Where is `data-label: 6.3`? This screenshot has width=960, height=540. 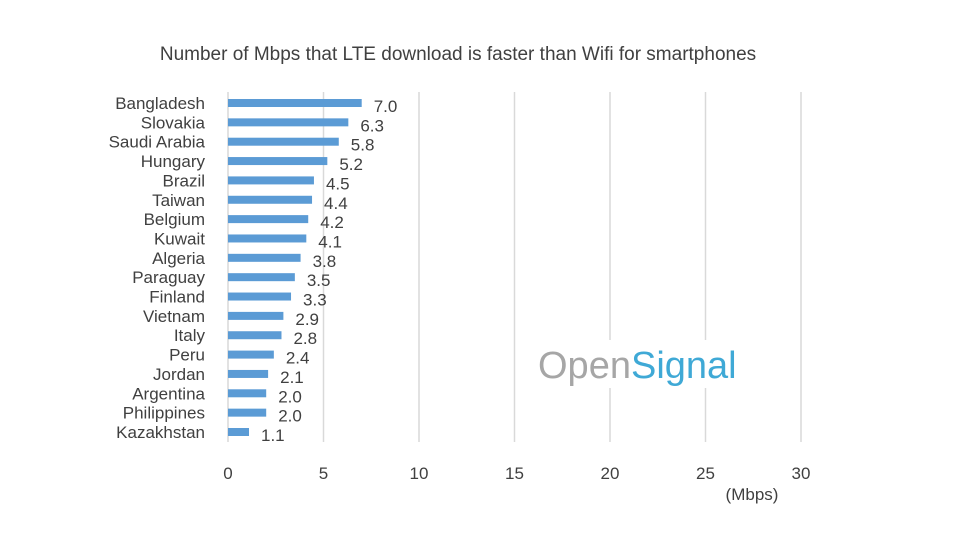
data-label: 6.3 is located at coordinates (372, 125).